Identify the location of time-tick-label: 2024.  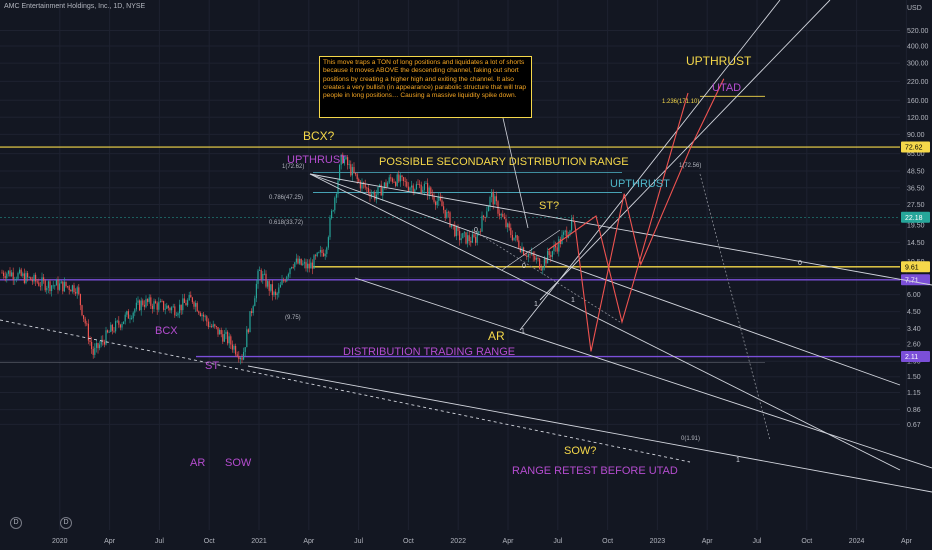
(857, 541).